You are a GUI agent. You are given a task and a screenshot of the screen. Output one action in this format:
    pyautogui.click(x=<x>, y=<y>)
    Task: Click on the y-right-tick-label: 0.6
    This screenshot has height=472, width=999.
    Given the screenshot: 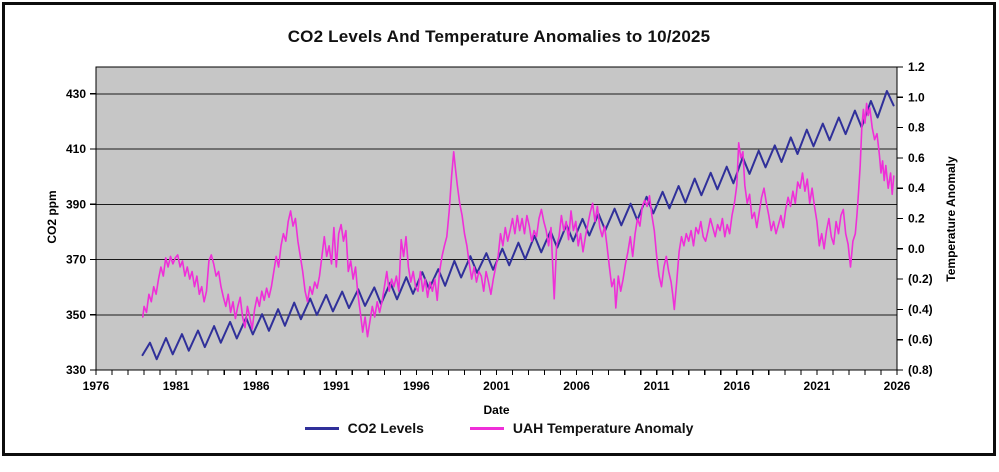 What is the action you would take?
    pyautogui.click(x=916, y=158)
    